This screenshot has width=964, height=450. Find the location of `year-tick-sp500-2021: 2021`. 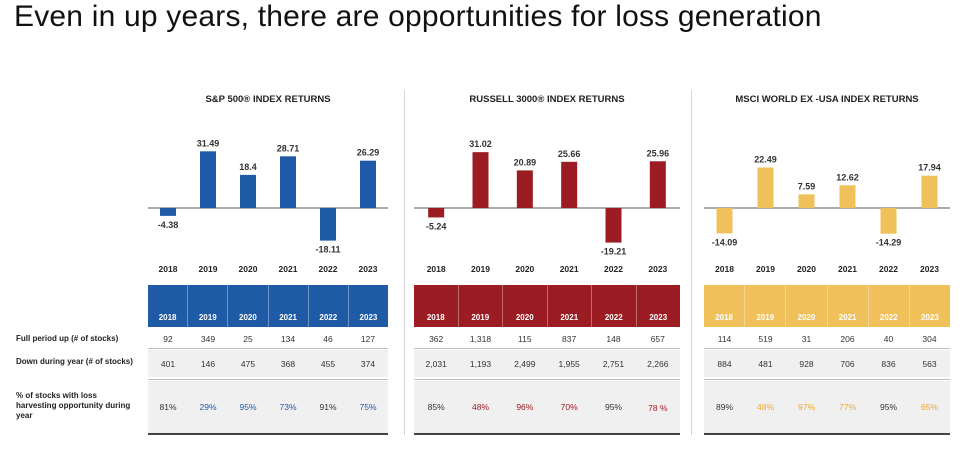

year-tick-sp500-2021: 2021 is located at coordinates (288, 269).